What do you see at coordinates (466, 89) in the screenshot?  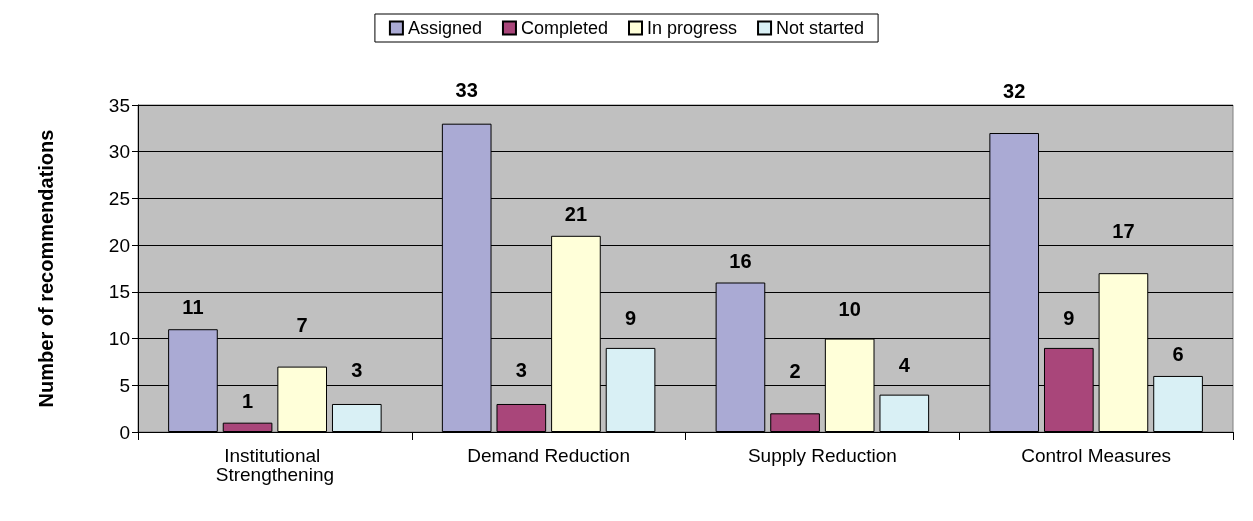 I see `data-label: 33` at bounding box center [466, 89].